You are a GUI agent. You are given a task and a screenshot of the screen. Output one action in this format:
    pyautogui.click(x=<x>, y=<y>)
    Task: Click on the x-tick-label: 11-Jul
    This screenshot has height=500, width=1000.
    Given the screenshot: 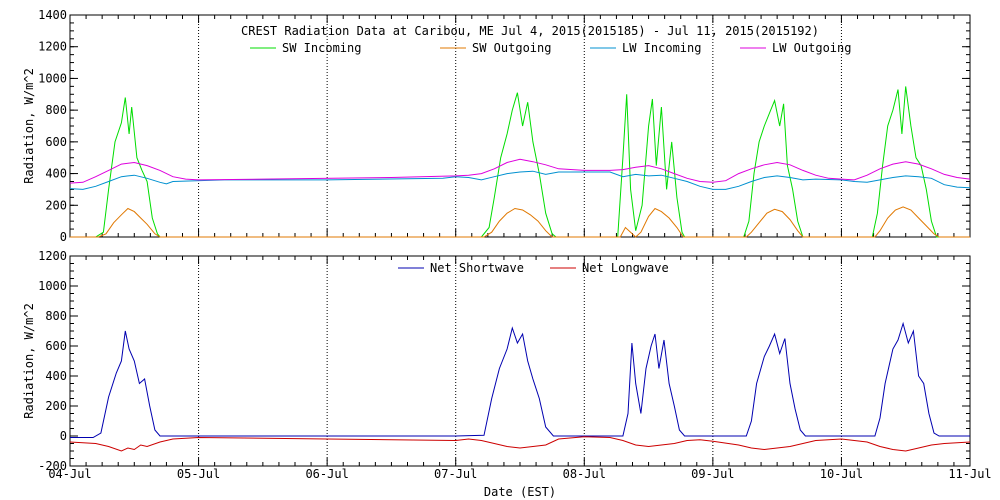 What is the action you would take?
    pyautogui.click(x=969, y=474)
    